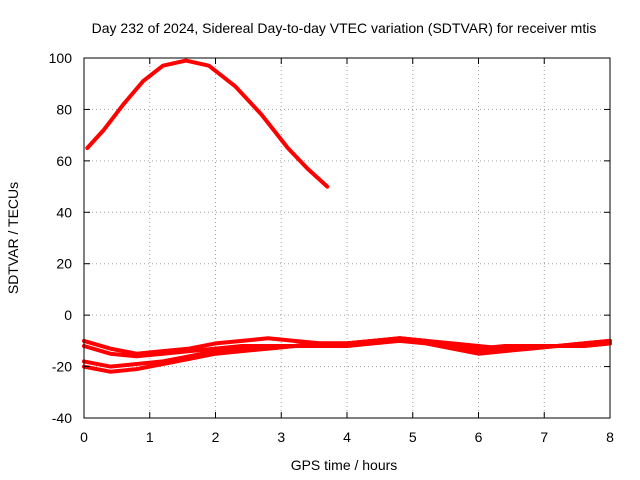  I want to click on x-tick-label: 4, so click(347, 437).